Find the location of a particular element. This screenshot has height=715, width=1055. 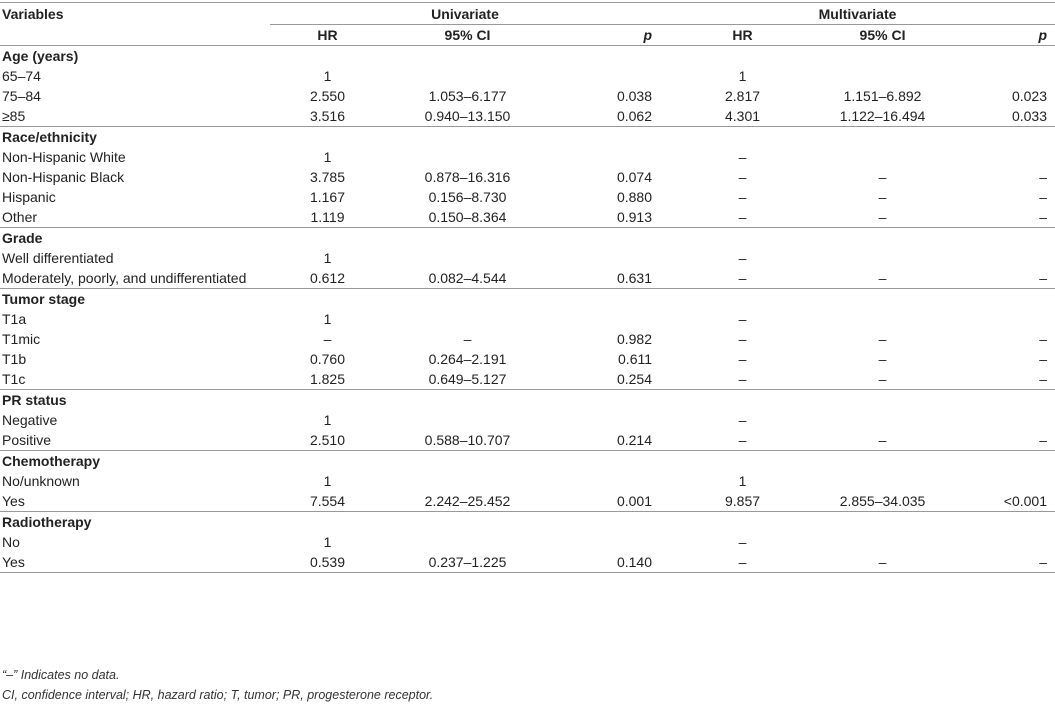

univariate-p: 0.074 is located at coordinates (634, 177).